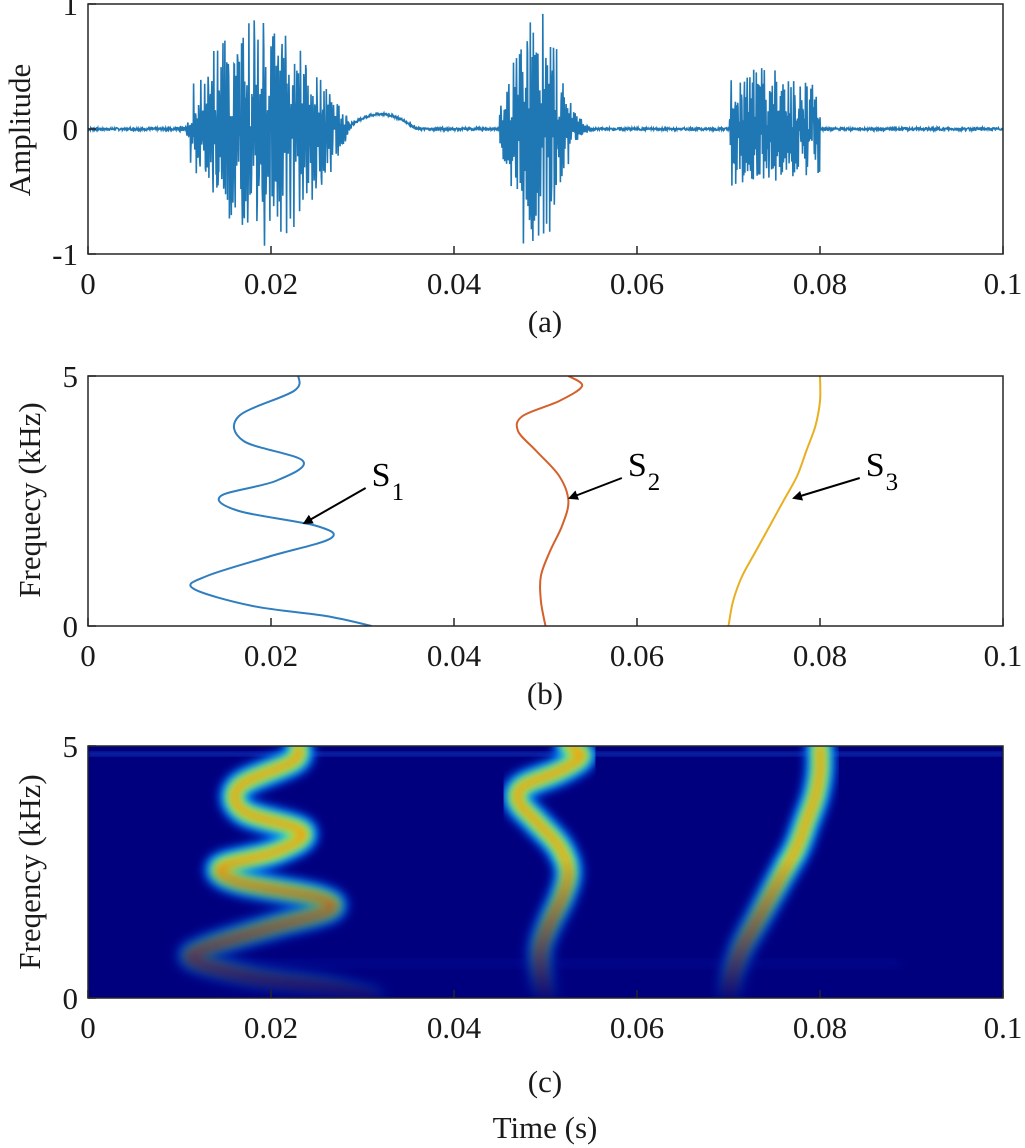 The height and width of the screenshot is (1148, 1025). I want to click on annotation-label: S2, so click(644, 471).